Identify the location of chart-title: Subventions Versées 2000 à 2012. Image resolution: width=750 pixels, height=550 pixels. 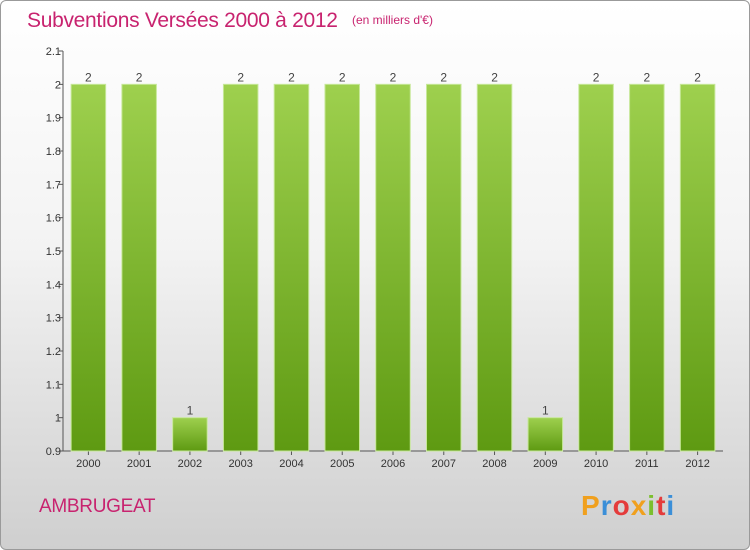
(182, 20).